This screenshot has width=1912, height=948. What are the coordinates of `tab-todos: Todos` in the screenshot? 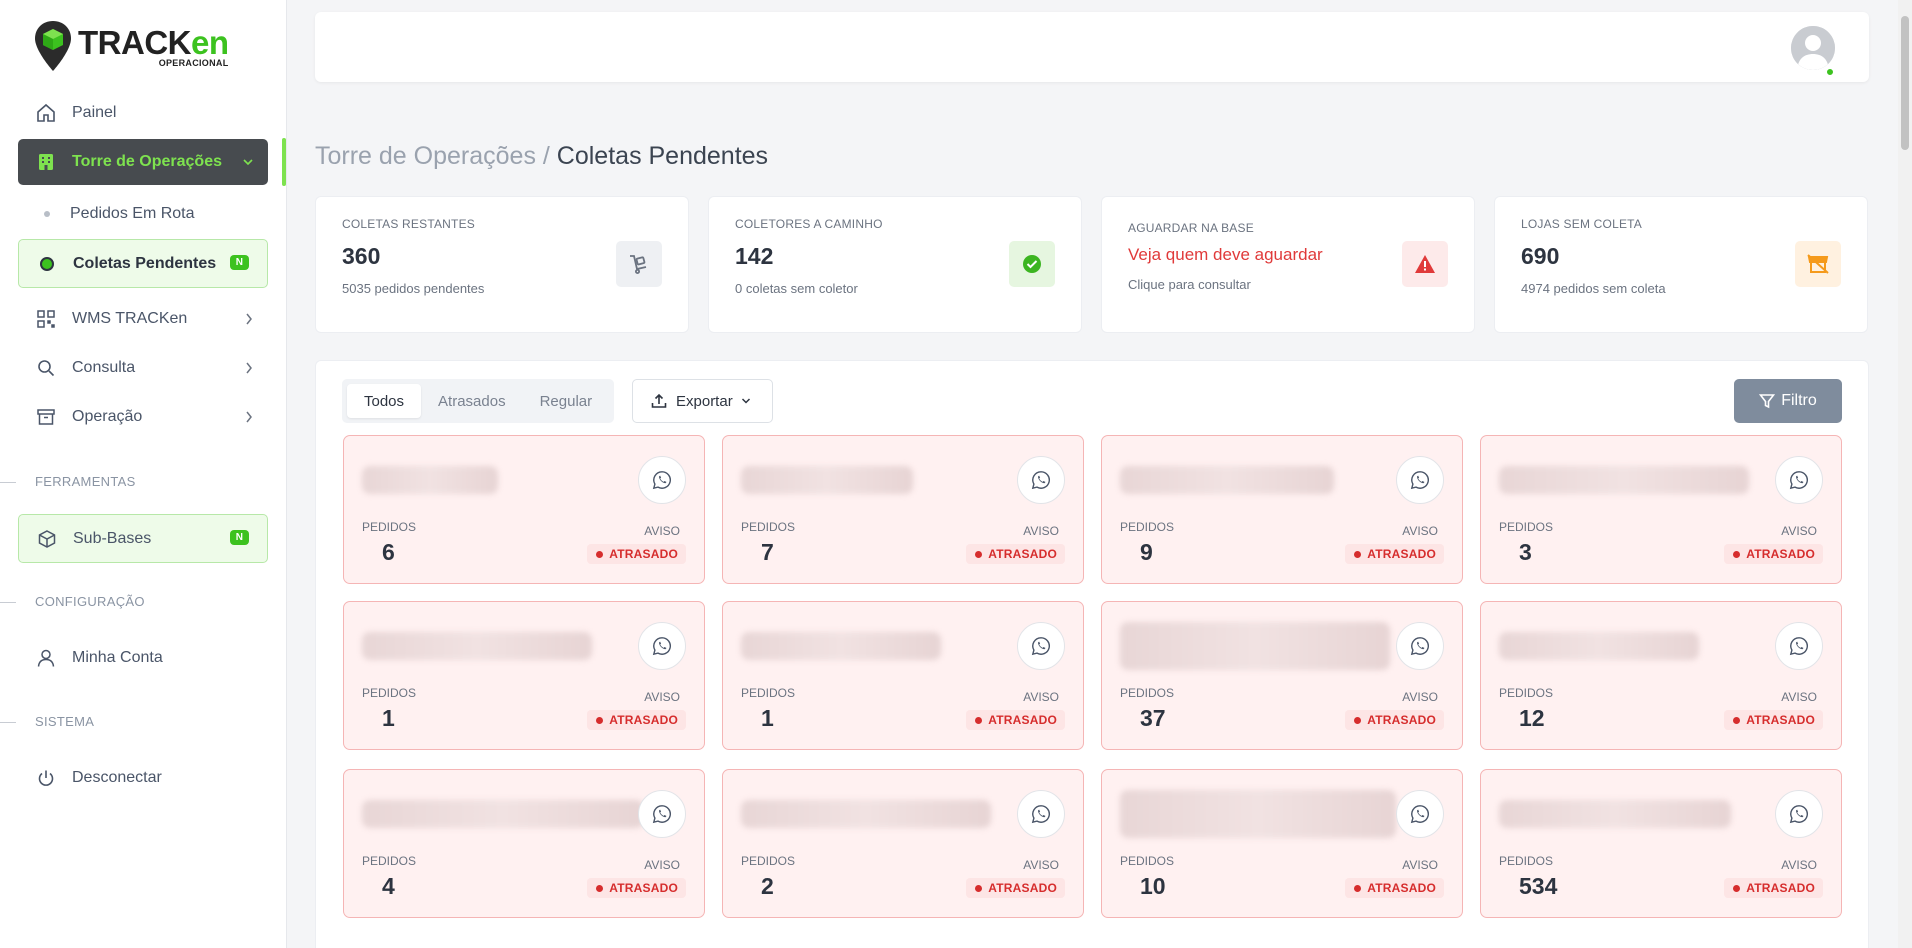 It's located at (384, 401).